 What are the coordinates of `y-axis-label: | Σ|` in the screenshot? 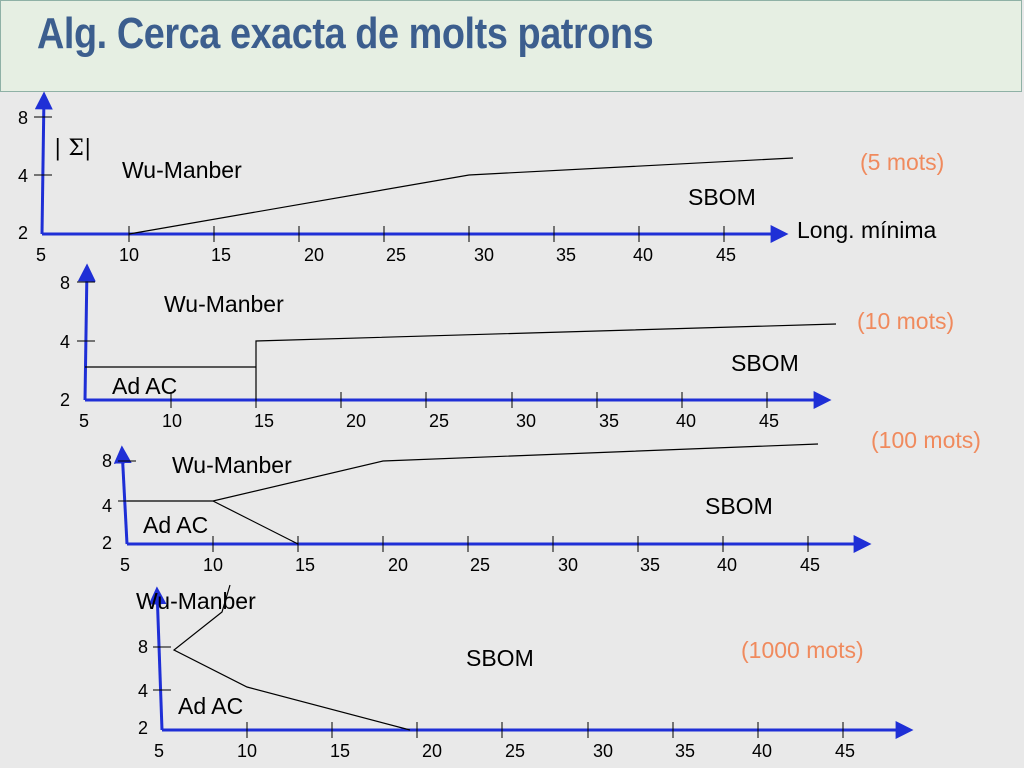 It's located at (72, 148).